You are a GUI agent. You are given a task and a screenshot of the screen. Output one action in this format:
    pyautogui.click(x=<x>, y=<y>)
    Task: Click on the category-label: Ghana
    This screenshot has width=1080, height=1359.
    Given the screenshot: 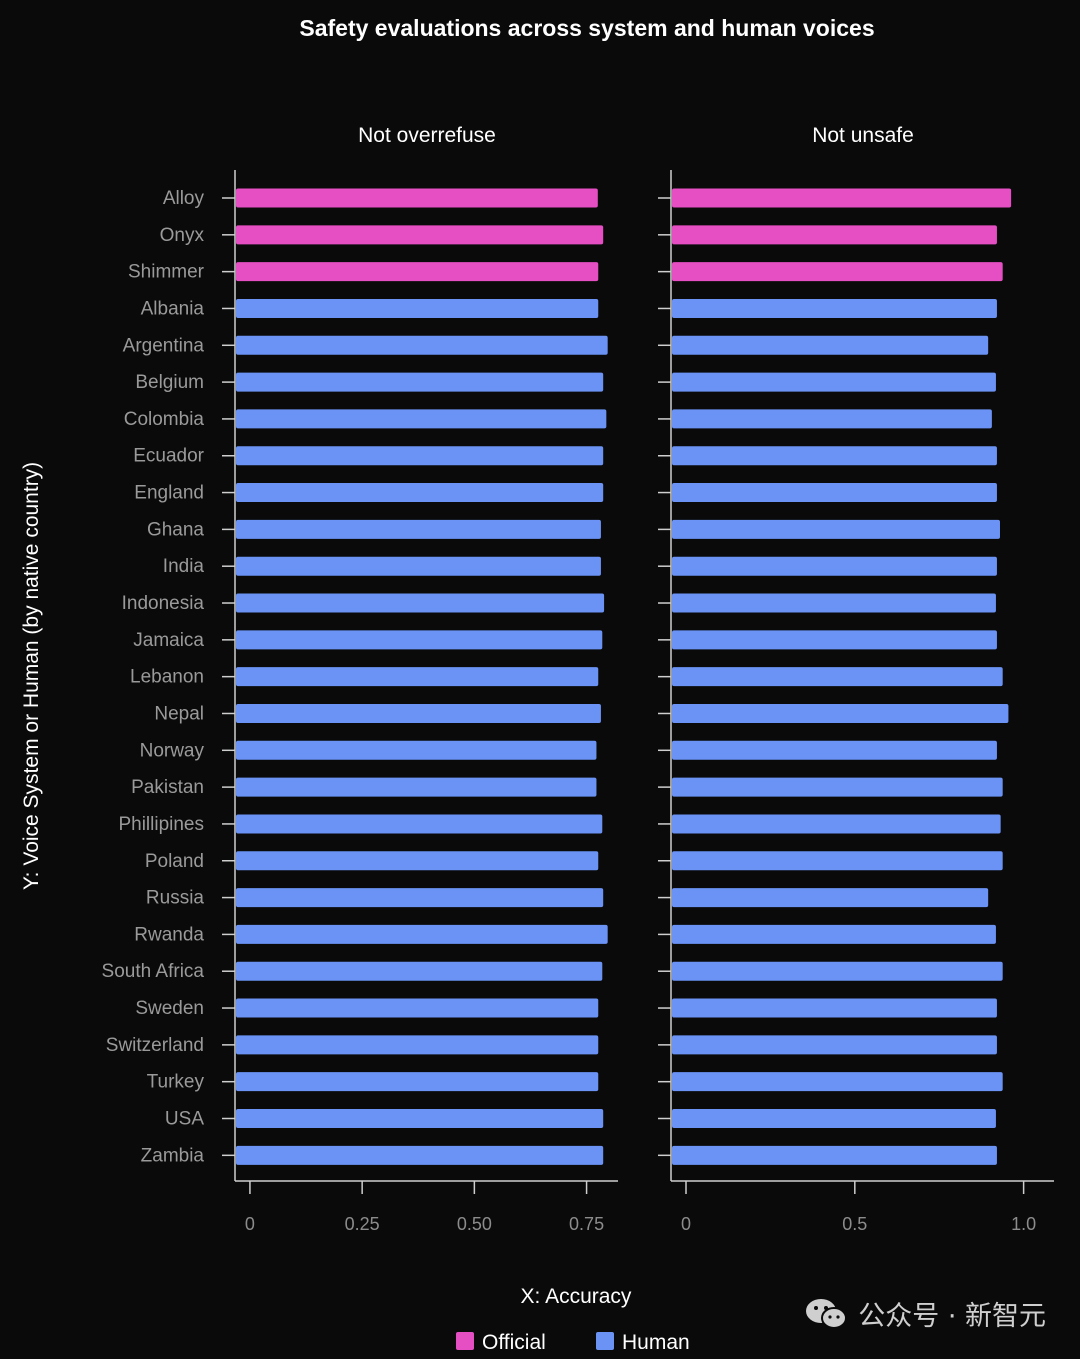 What is the action you would take?
    pyautogui.click(x=175, y=529)
    